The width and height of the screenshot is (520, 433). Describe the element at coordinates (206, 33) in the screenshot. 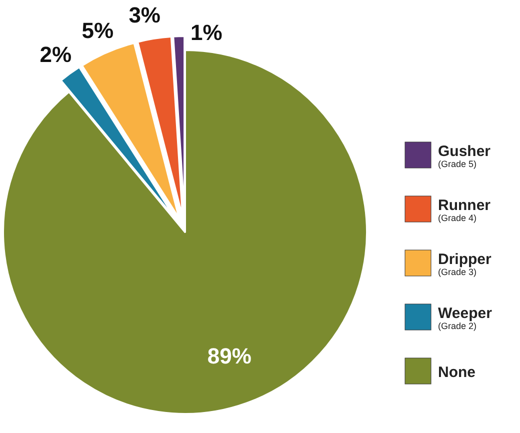

I see `data-label: 1%` at that location.